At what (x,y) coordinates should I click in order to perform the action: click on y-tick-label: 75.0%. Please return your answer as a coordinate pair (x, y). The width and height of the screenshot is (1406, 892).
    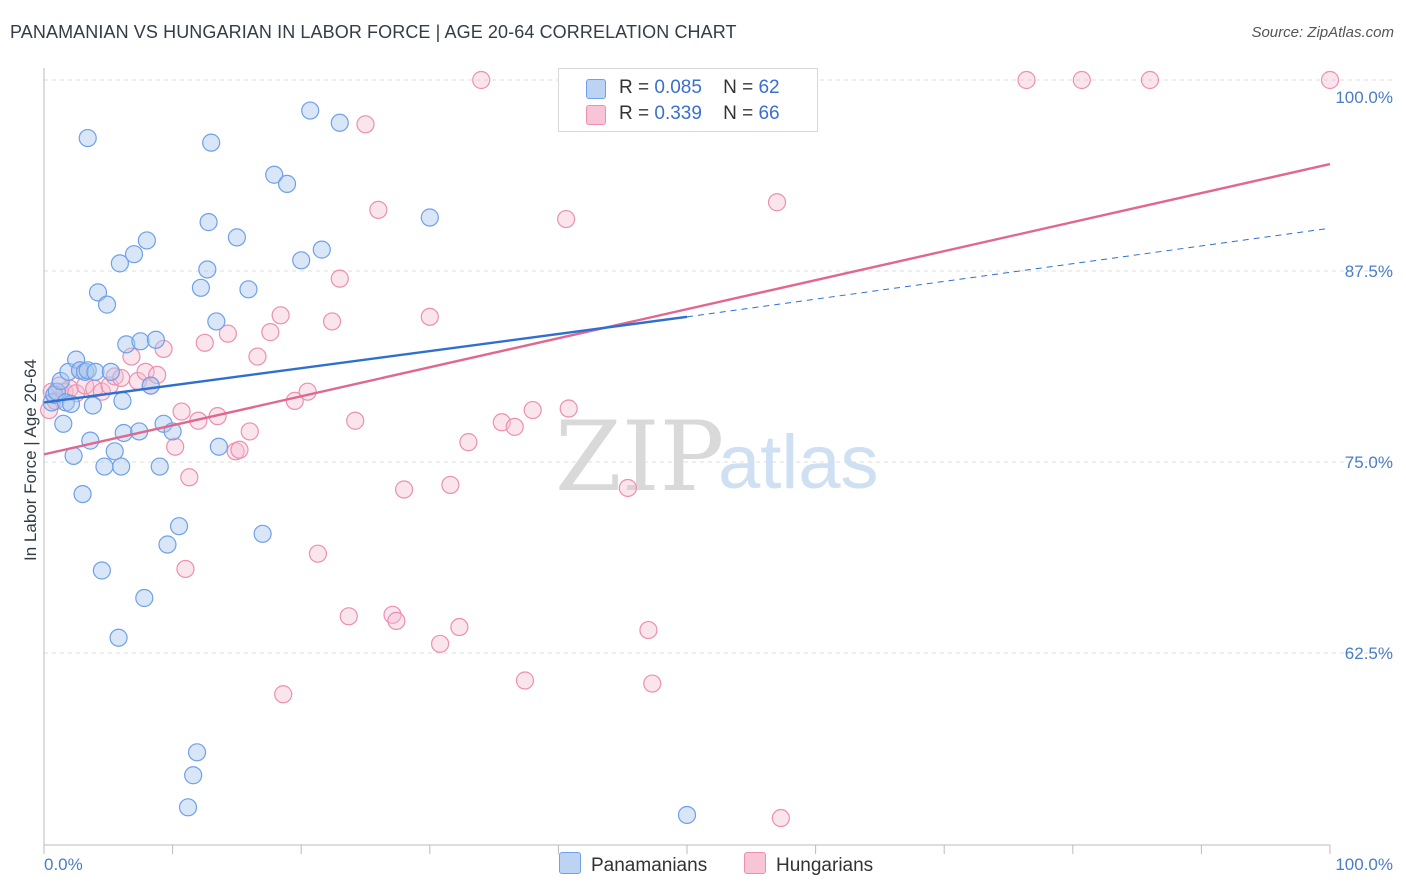
    Looking at the image, I should click on (1369, 462).